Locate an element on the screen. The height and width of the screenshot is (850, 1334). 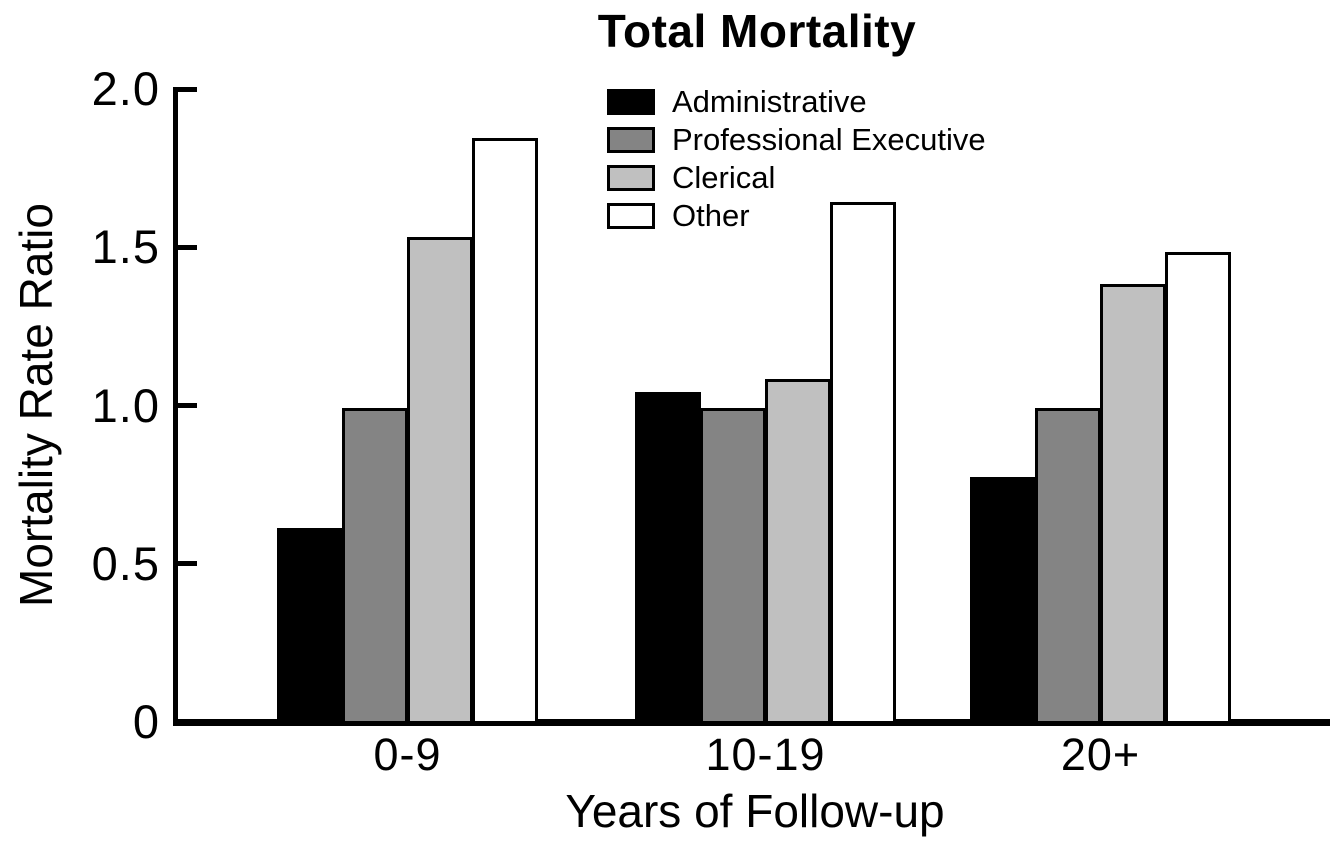
legend-swatch-administrative is located at coordinates (631, 101).